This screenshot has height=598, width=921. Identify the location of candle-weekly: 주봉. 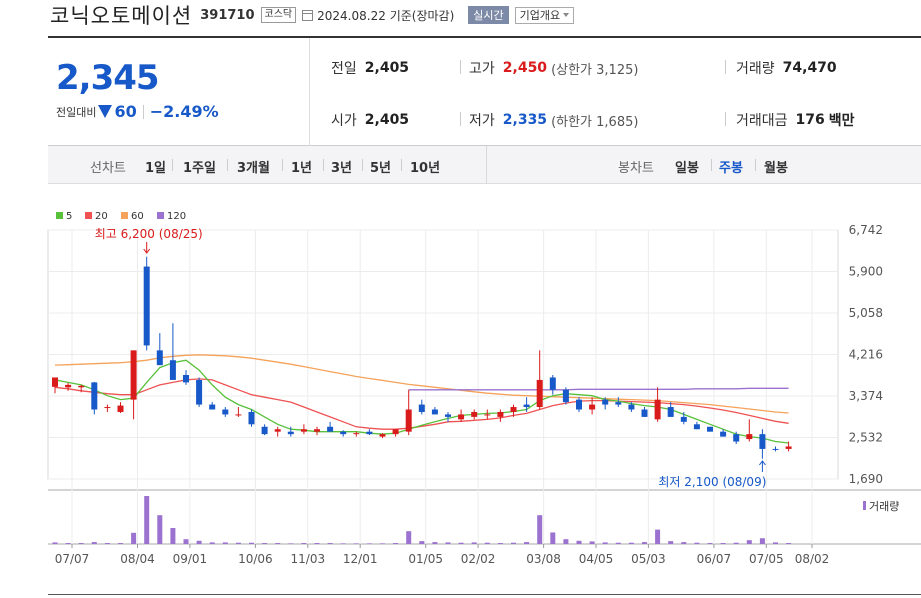
(731, 168).